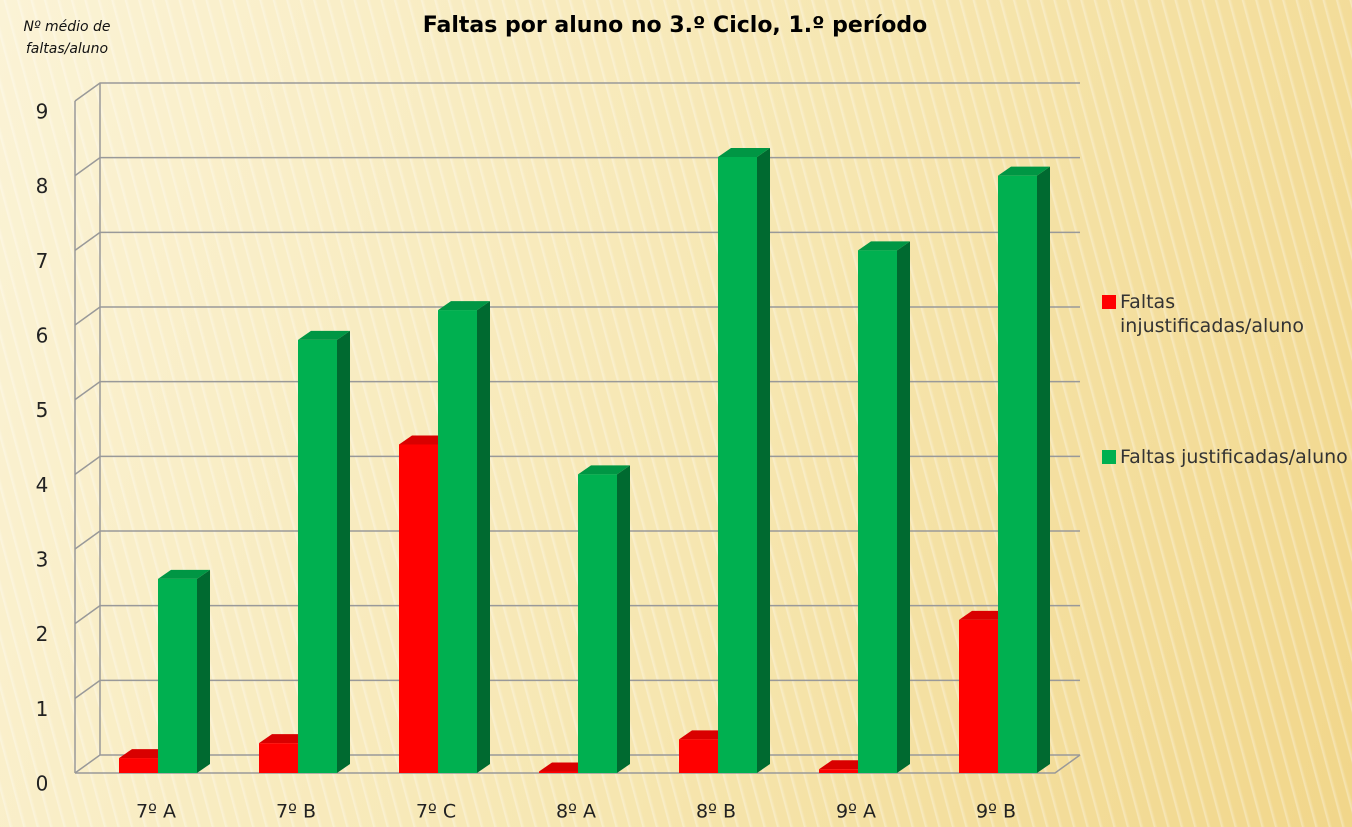 The image size is (1352, 827). What do you see at coordinates (42, 485) in the screenshot?
I see `y-tick-label: 4` at bounding box center [42, 485].